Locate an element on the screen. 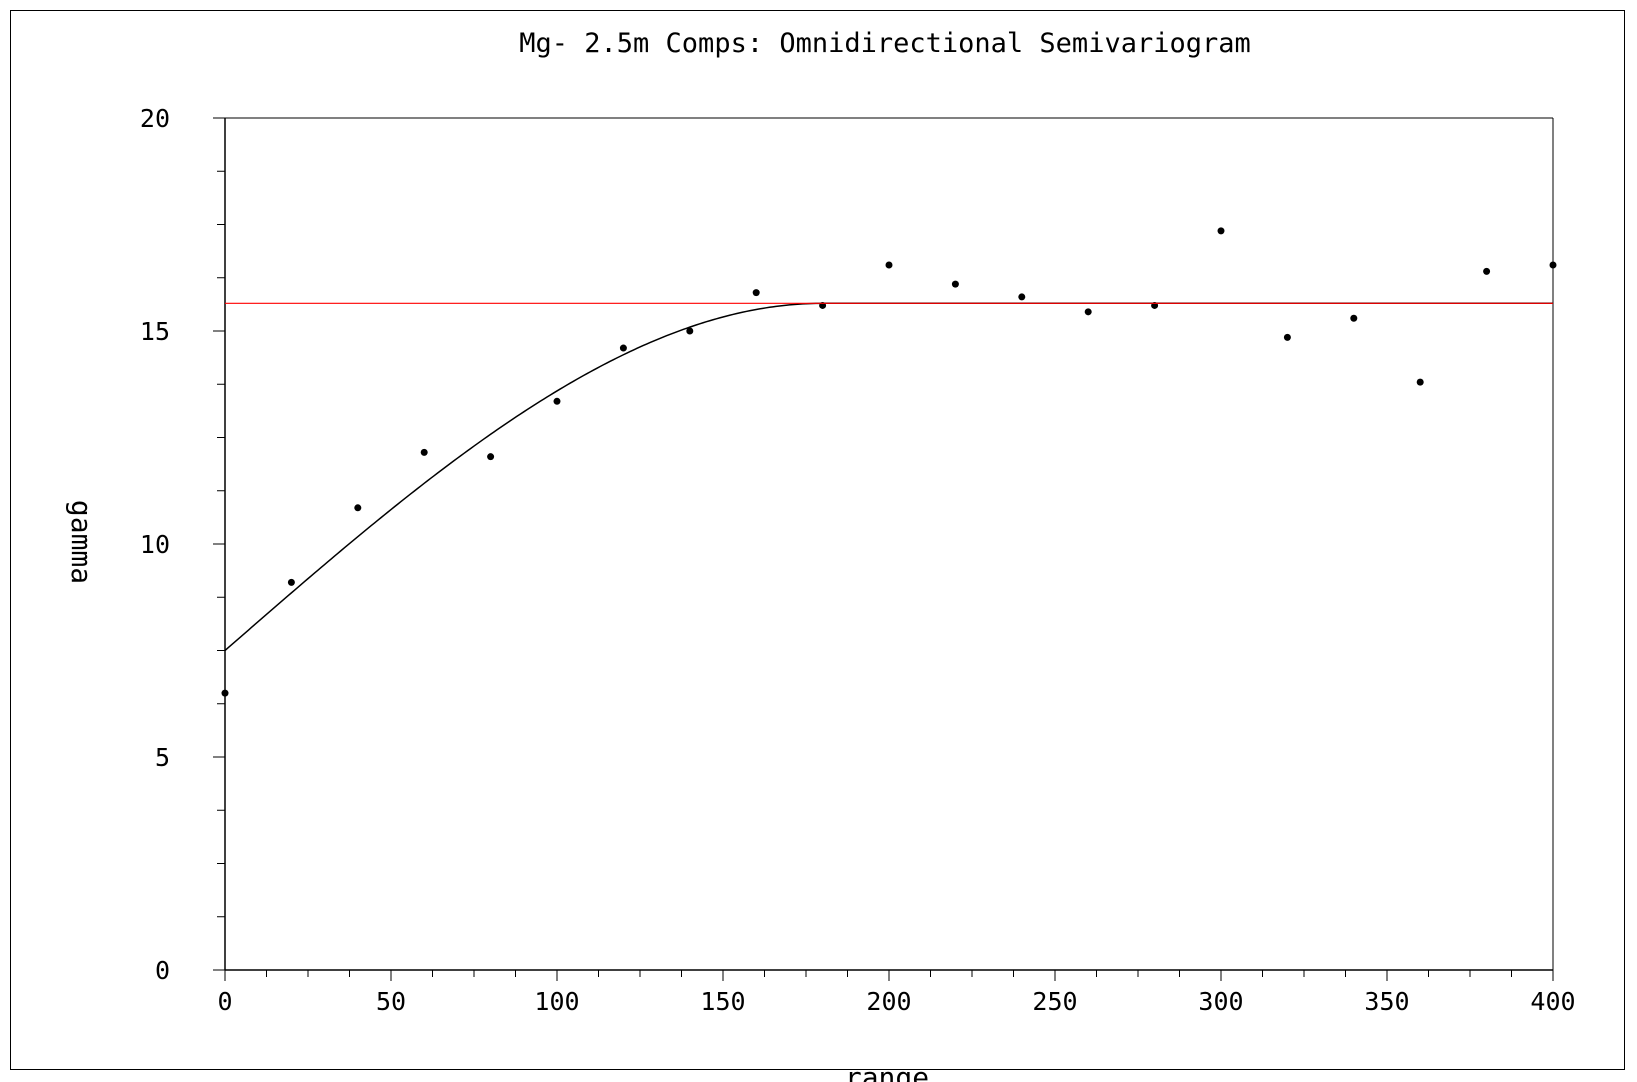  x-tick-label: 400 is located at coordinates (1552, 1001).